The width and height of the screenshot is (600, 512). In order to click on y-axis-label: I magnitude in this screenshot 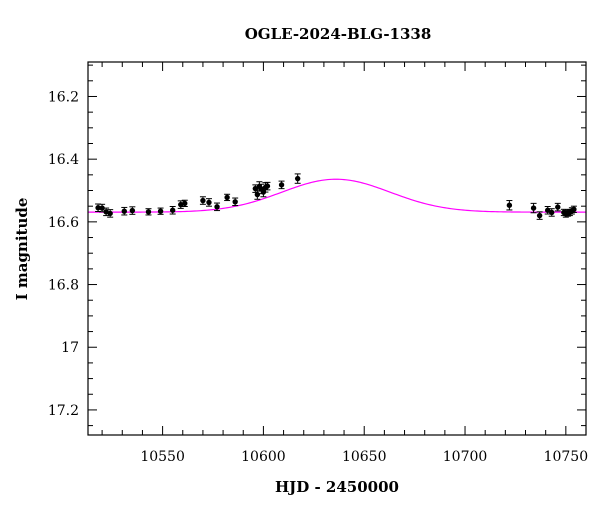, I will do `click(22, 249)`.